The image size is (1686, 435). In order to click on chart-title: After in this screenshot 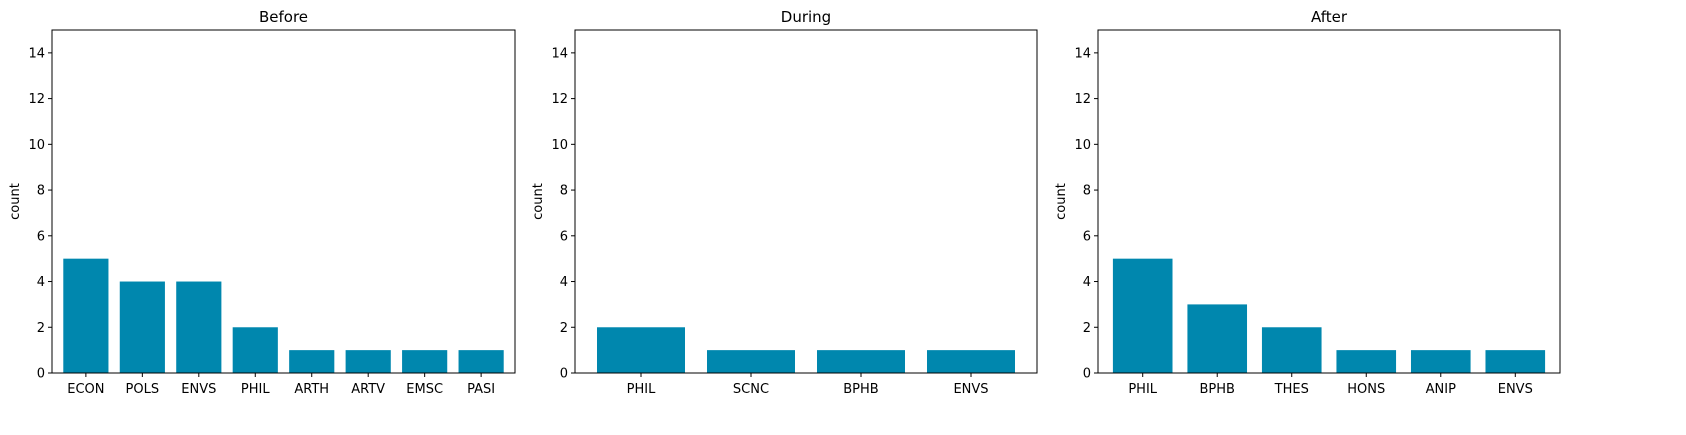, I will do `click(1329, 17)`.